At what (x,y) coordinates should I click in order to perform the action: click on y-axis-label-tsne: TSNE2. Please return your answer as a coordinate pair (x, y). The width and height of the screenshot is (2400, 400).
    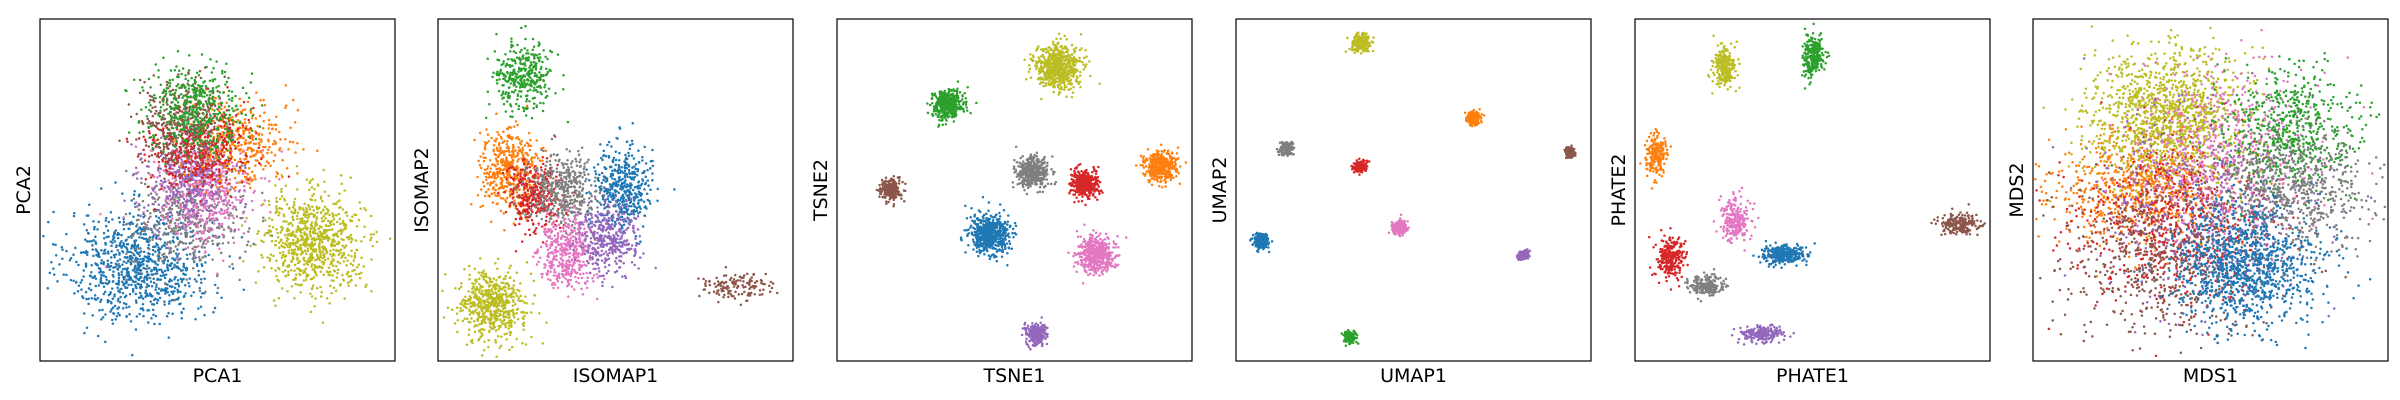
    Looking at the image, I should click on (821, 190).